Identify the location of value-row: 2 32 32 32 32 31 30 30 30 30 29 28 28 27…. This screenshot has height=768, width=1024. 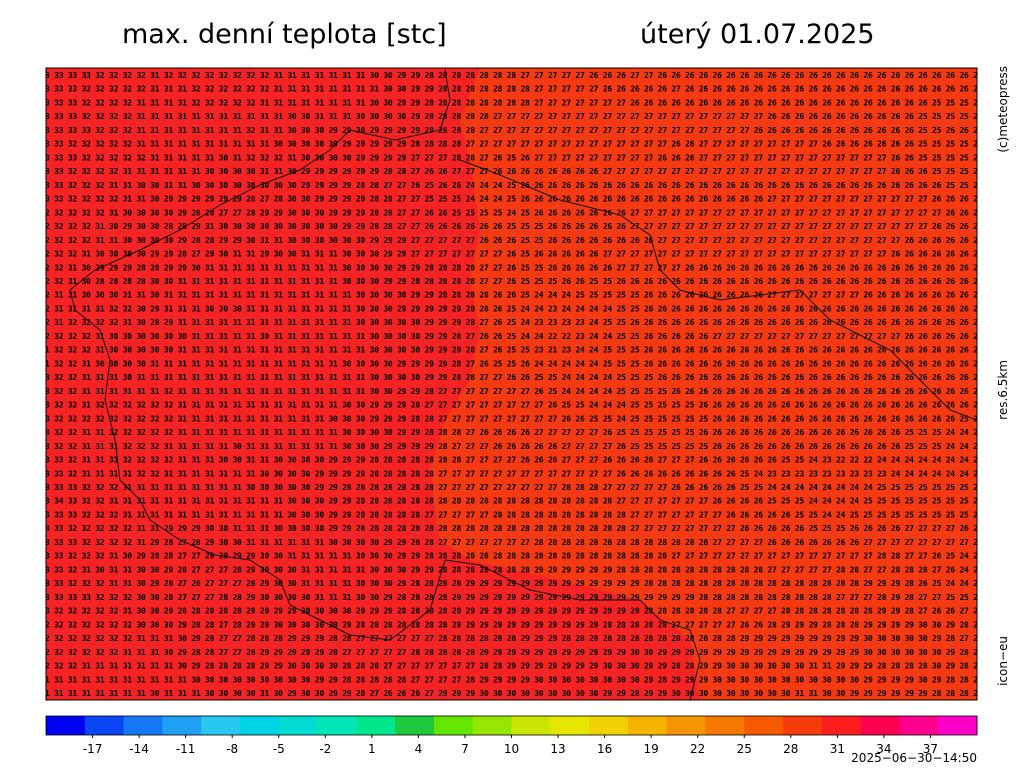
(511, 212).